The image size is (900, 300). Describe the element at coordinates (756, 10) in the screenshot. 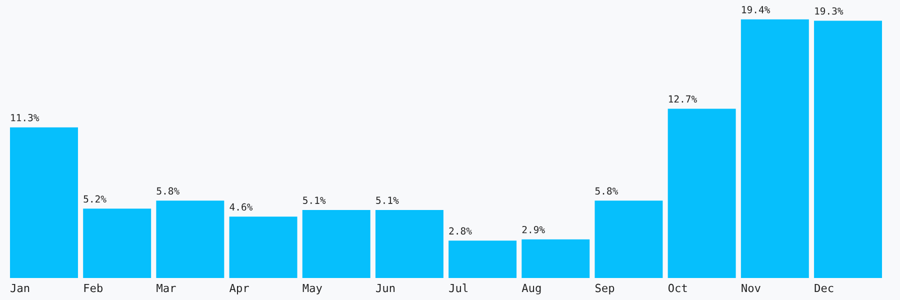

I see `data-label: 19.4%` at that location.